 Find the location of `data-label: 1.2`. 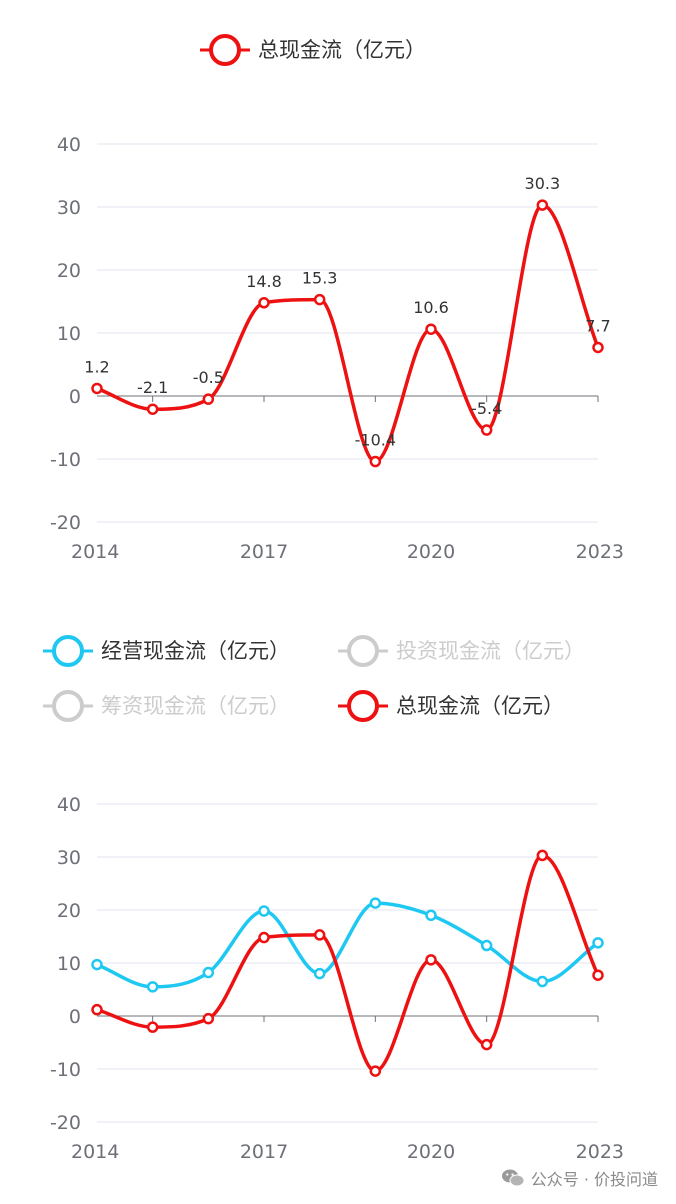

data-label: 1.2 is located at coordinates (96, 366).